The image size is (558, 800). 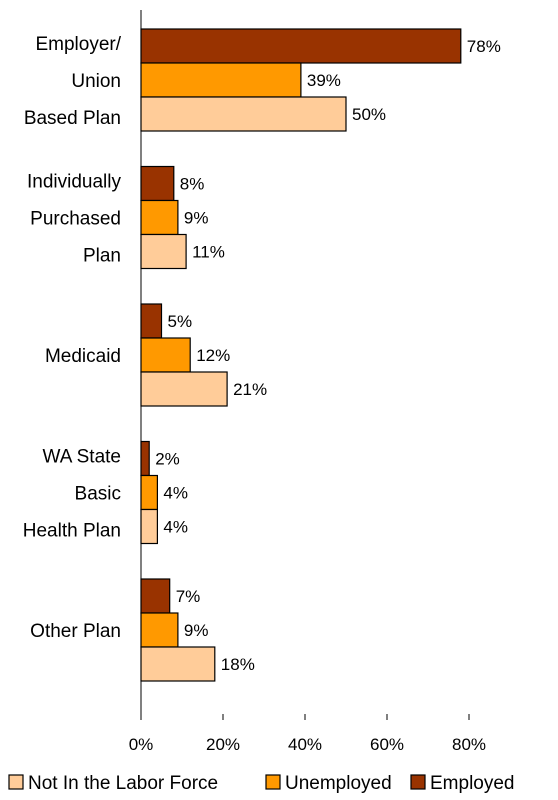 What do you see at coordinates (387, 744) in the screenshot?
I see `x-tick-label: 60%` at bounding box center [387, 744].